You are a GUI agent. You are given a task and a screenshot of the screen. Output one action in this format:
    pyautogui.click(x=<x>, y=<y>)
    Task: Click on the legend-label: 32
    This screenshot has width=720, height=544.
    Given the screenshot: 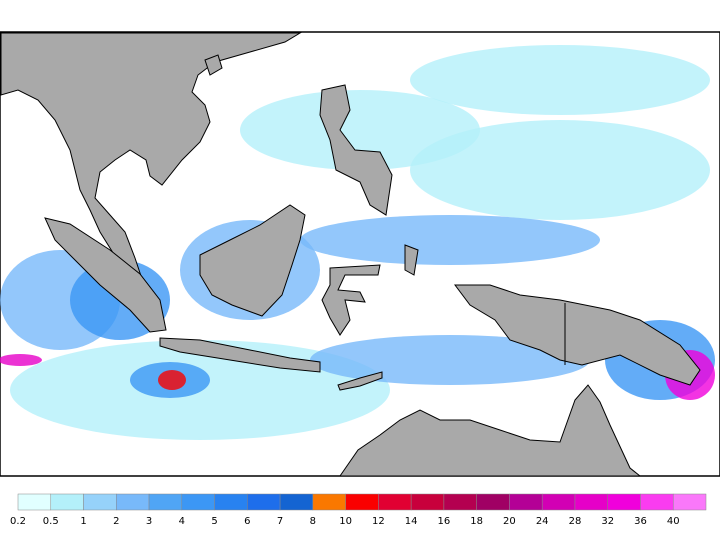 What is the action you would take?
    pyautogui.click(x=607, y=521)
    